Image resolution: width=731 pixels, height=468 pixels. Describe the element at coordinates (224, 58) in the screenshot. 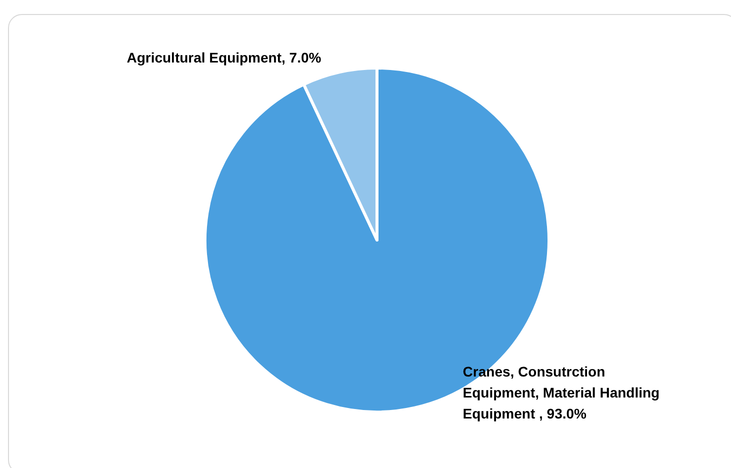

I see `slice-label: Agricultural Equipment, 7.0%` at that location.